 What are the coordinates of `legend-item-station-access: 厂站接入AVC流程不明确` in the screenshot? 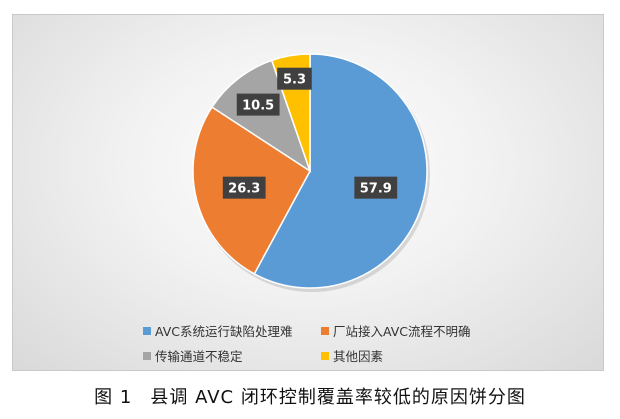 It's located at (412, 330).